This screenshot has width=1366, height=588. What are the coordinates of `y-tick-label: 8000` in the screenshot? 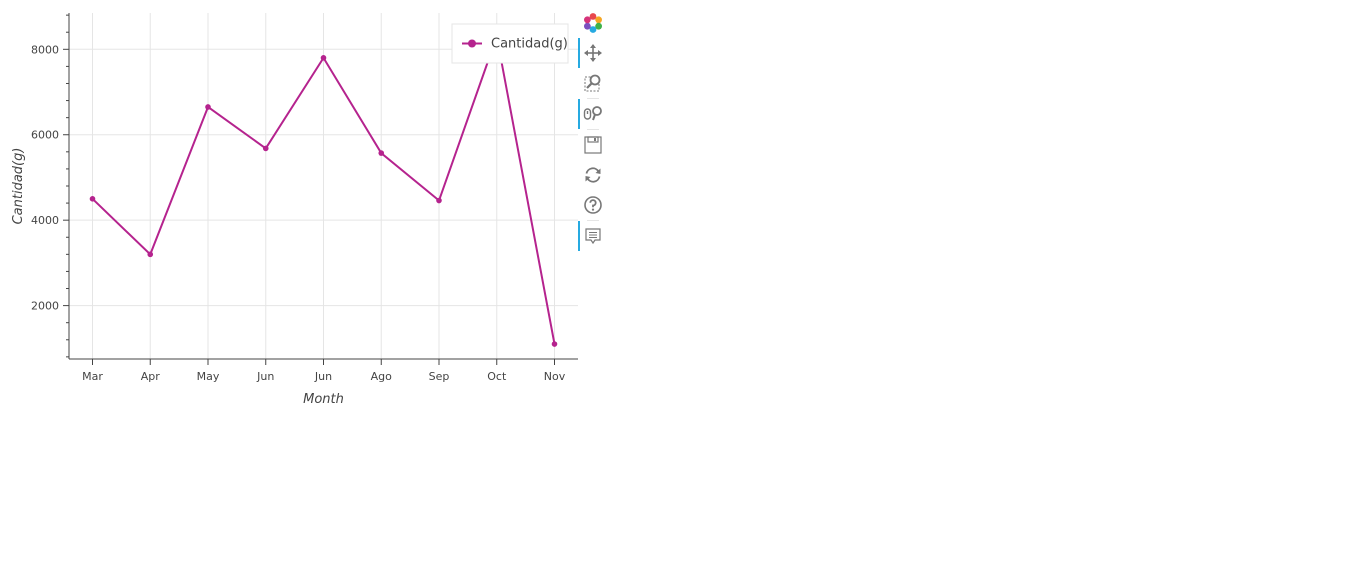 It's located at (45, 49).